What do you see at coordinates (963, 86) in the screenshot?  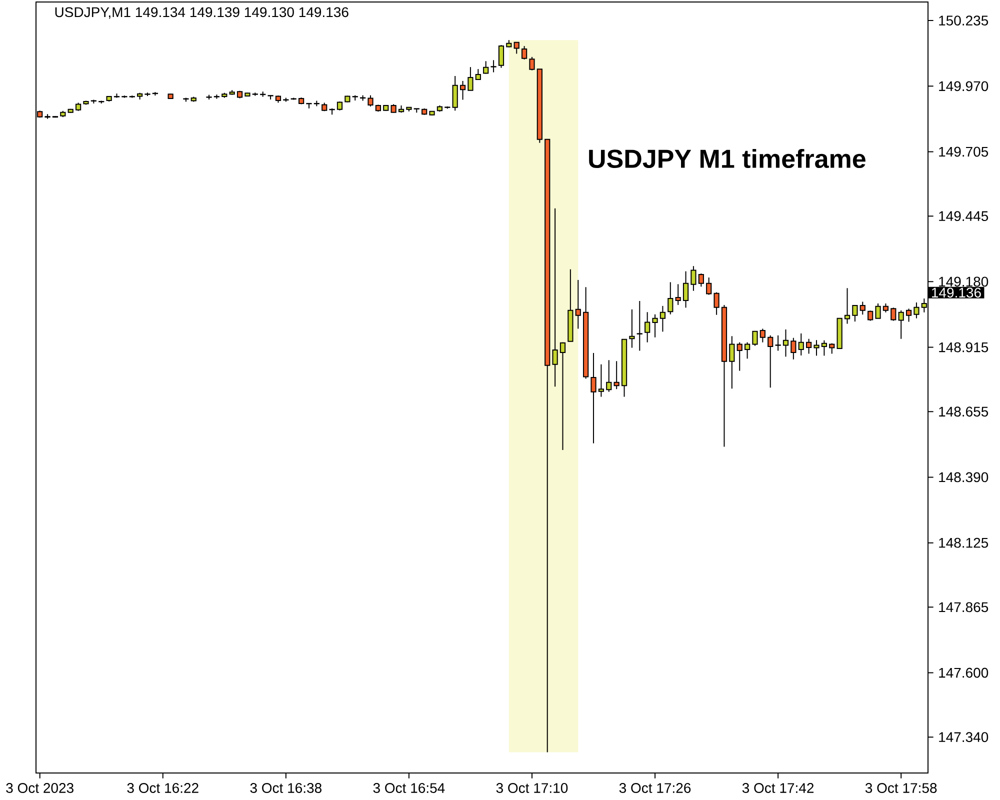 I see `y-tick-label: 149.970` at bounding box center [963, 86].